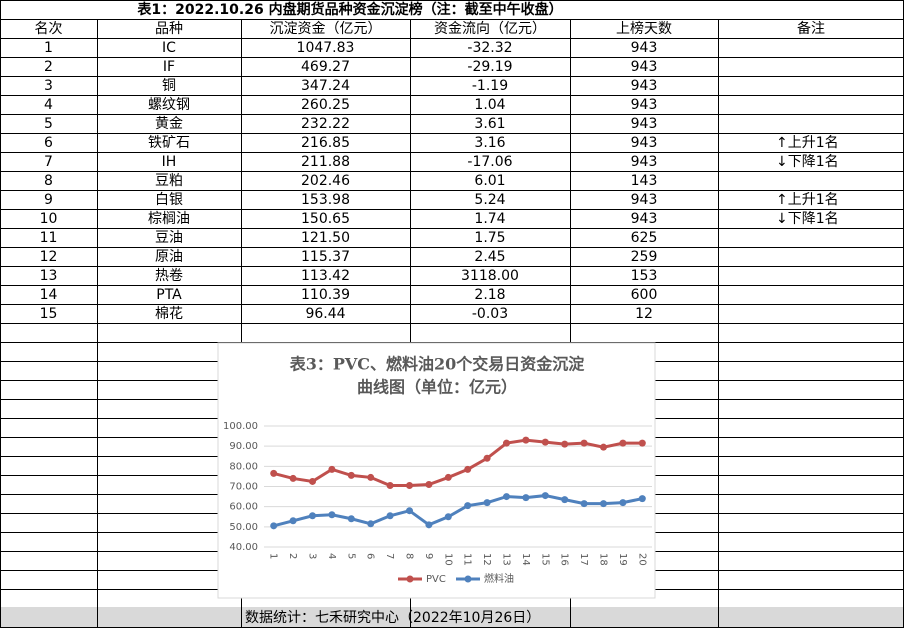 The height and width of the screenshot is (628, 904). Describe the element at coordinates (525, 559) in the screenshot. I see `x-tick-label: 14` at that location.